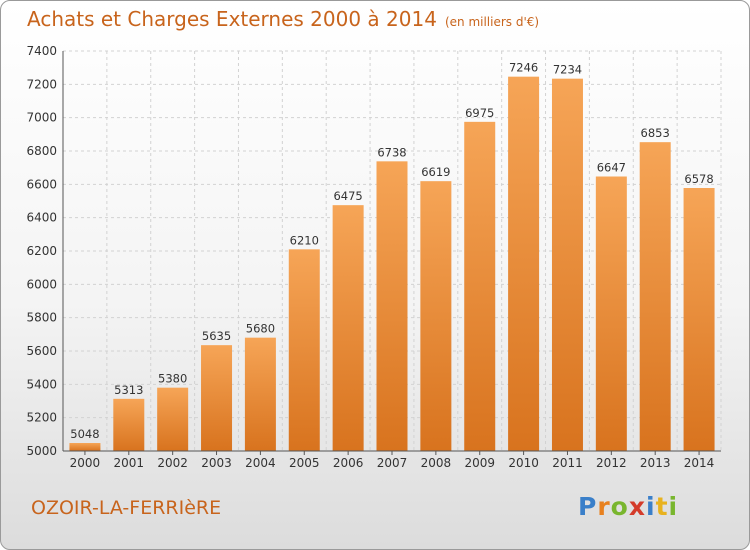 Image resolution: width=750 pixels, height=550 pixels. Describe the element at coordinates (85, 447) in the screenshot. I see `bar-2000` at that location.